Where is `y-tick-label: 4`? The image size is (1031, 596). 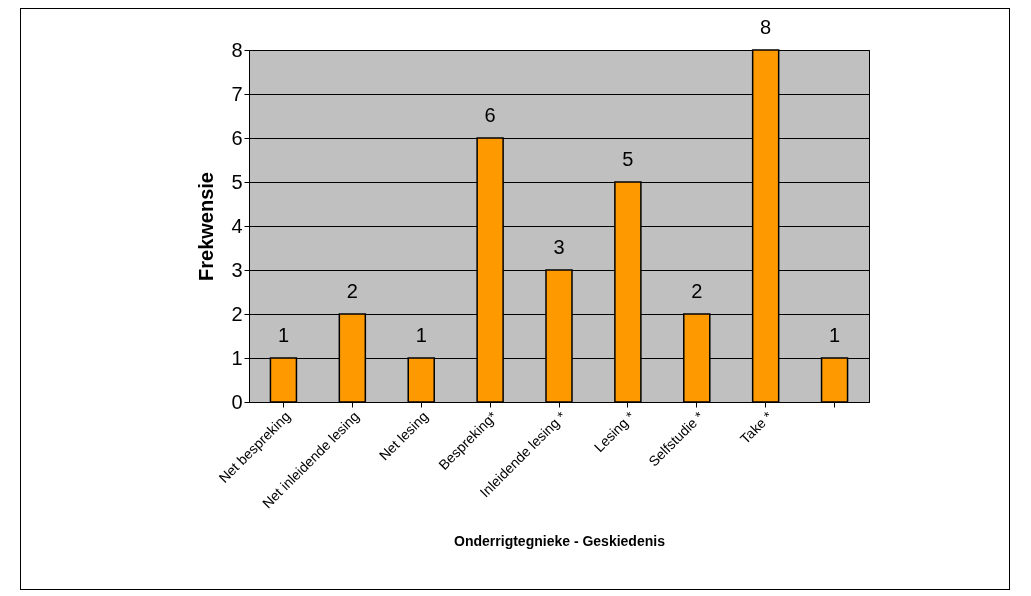
y-tick-label: 4 is located at coordinates (237, 225).